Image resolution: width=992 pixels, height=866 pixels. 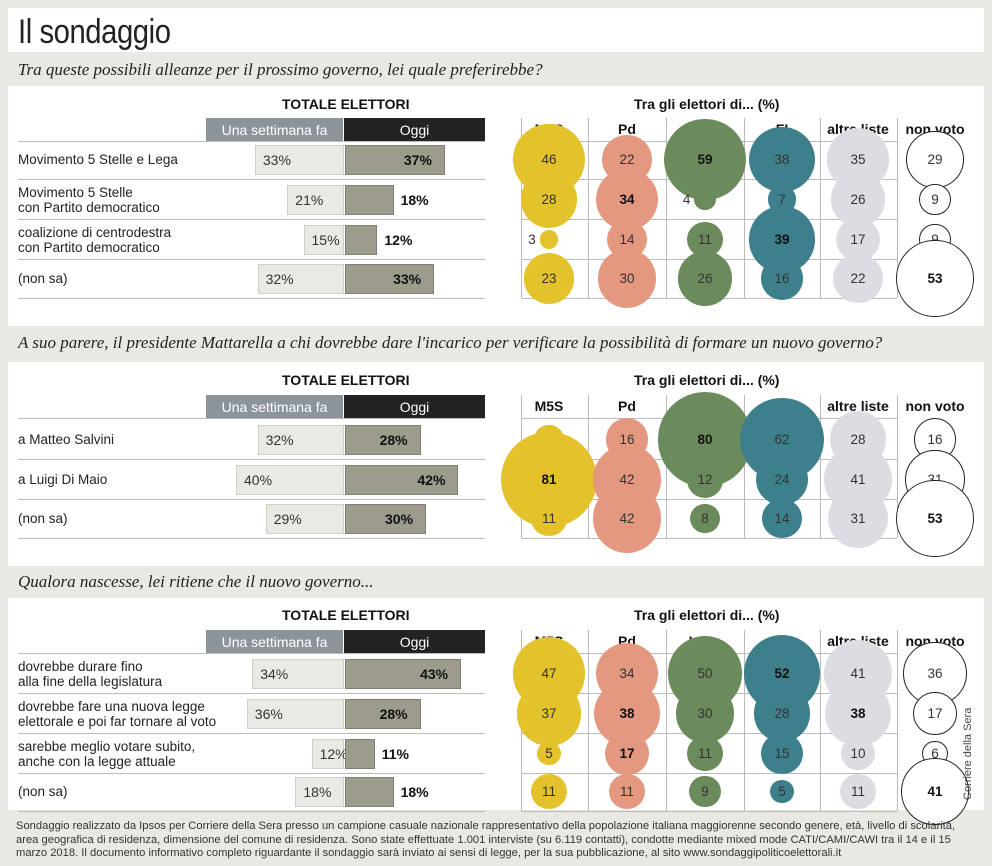 I want to click on bubble-value: 62, so click(x=782, y=439).